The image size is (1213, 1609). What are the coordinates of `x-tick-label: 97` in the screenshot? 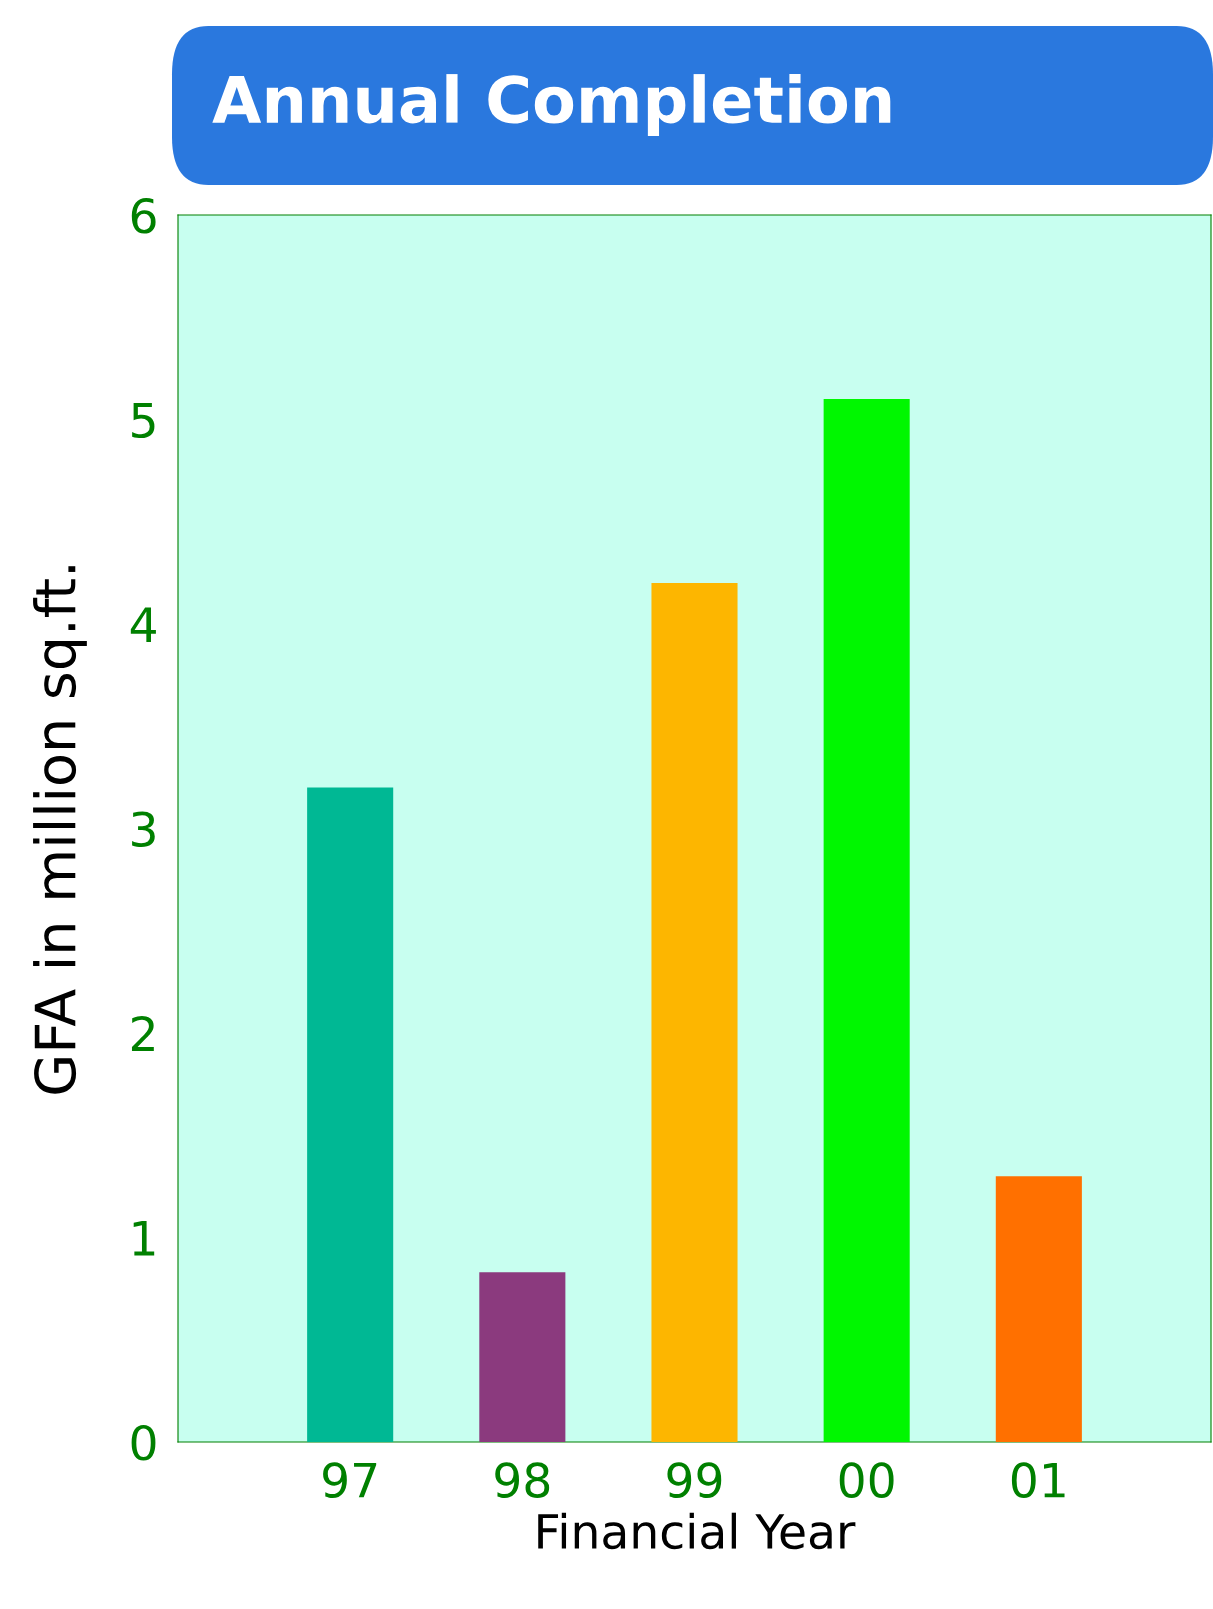 It's located at (350, 1480).